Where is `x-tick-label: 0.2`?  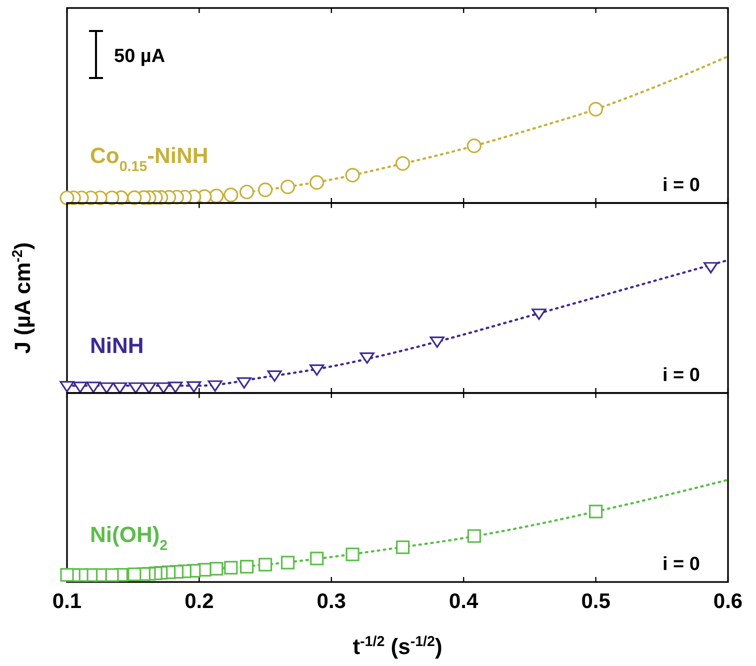 x-tick-label: 0.2 is located at coordinates (199, 601).